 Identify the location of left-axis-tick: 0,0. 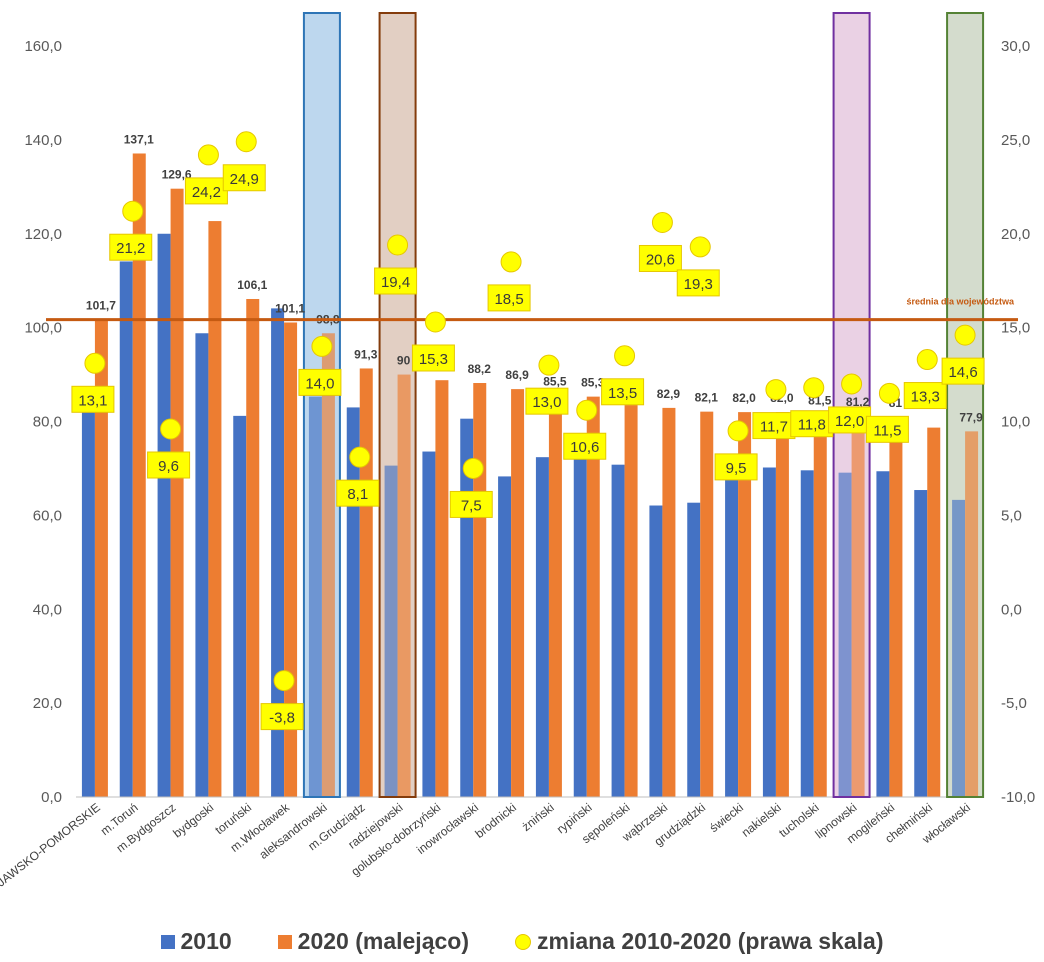
(51, 797).